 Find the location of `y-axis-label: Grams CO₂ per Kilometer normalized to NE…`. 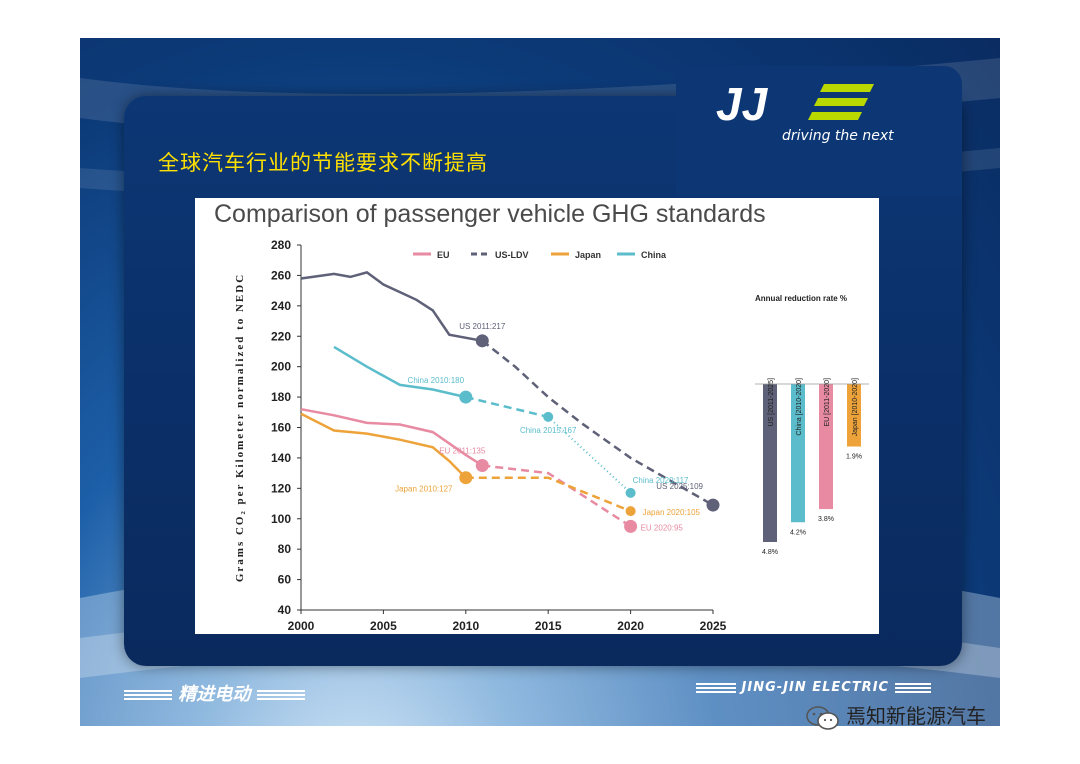

y-axis-label: Grams CO₂ per Kilometer normalized to NE… is located at coordinates (240, 427).